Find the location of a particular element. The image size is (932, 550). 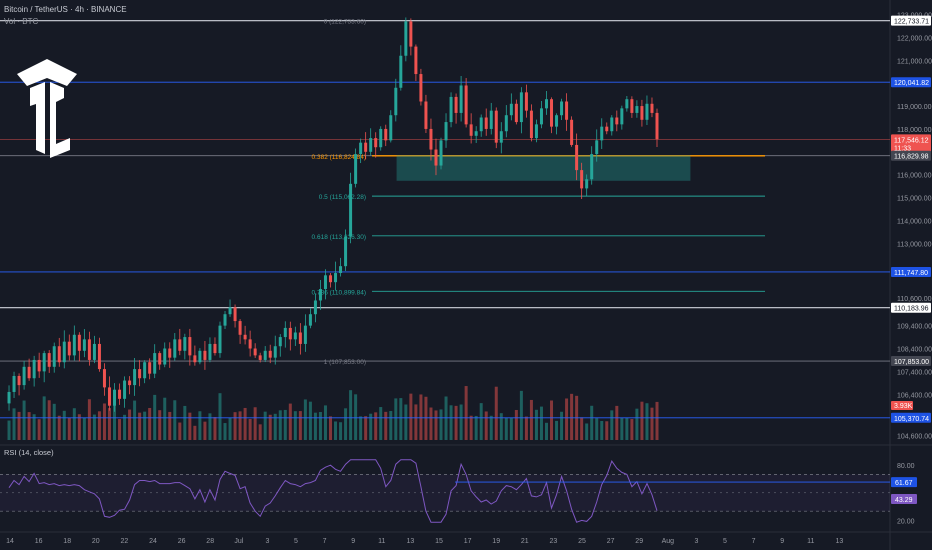

price-tick-label: 106,400.00 is located at coordinates (914, 395).